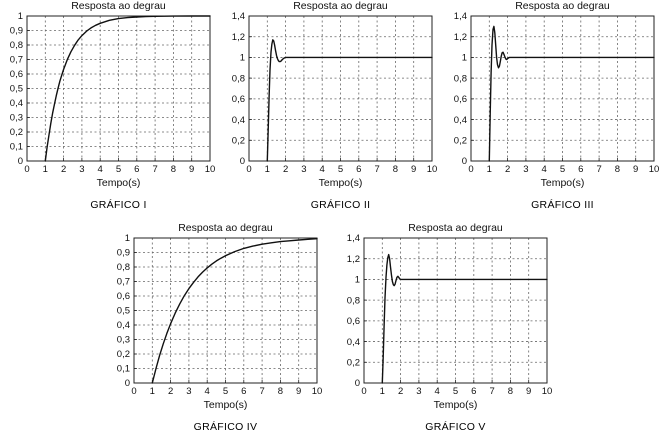 This screenshot has height=444, width=664. Describe the element at coordinates (118, 204) in the screenshot. I see `chart-caption: GRÁFICO I` at that location.